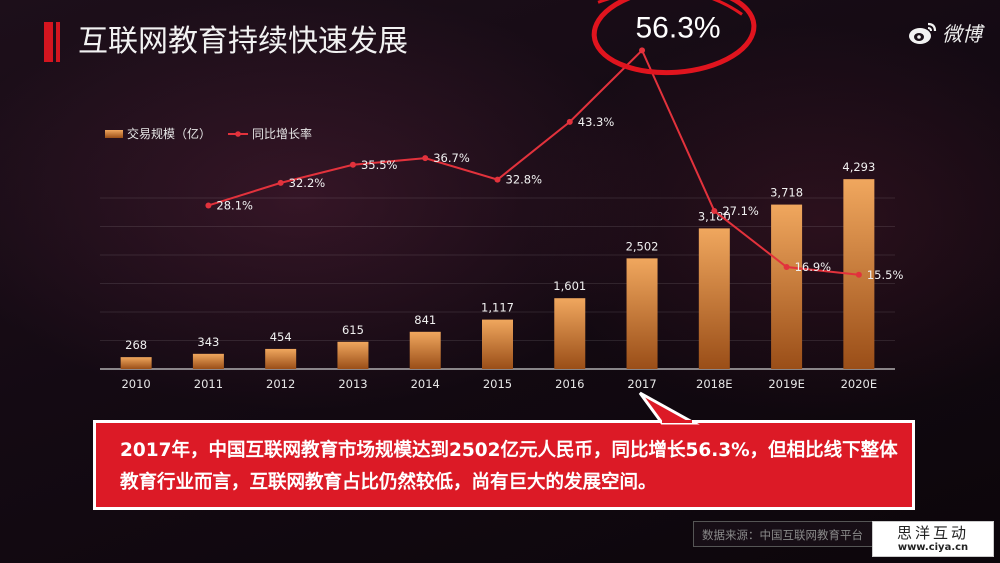  Describe the element at coordinates (48, 42) in the screenshot. I see `title-accent-bar` at that location.